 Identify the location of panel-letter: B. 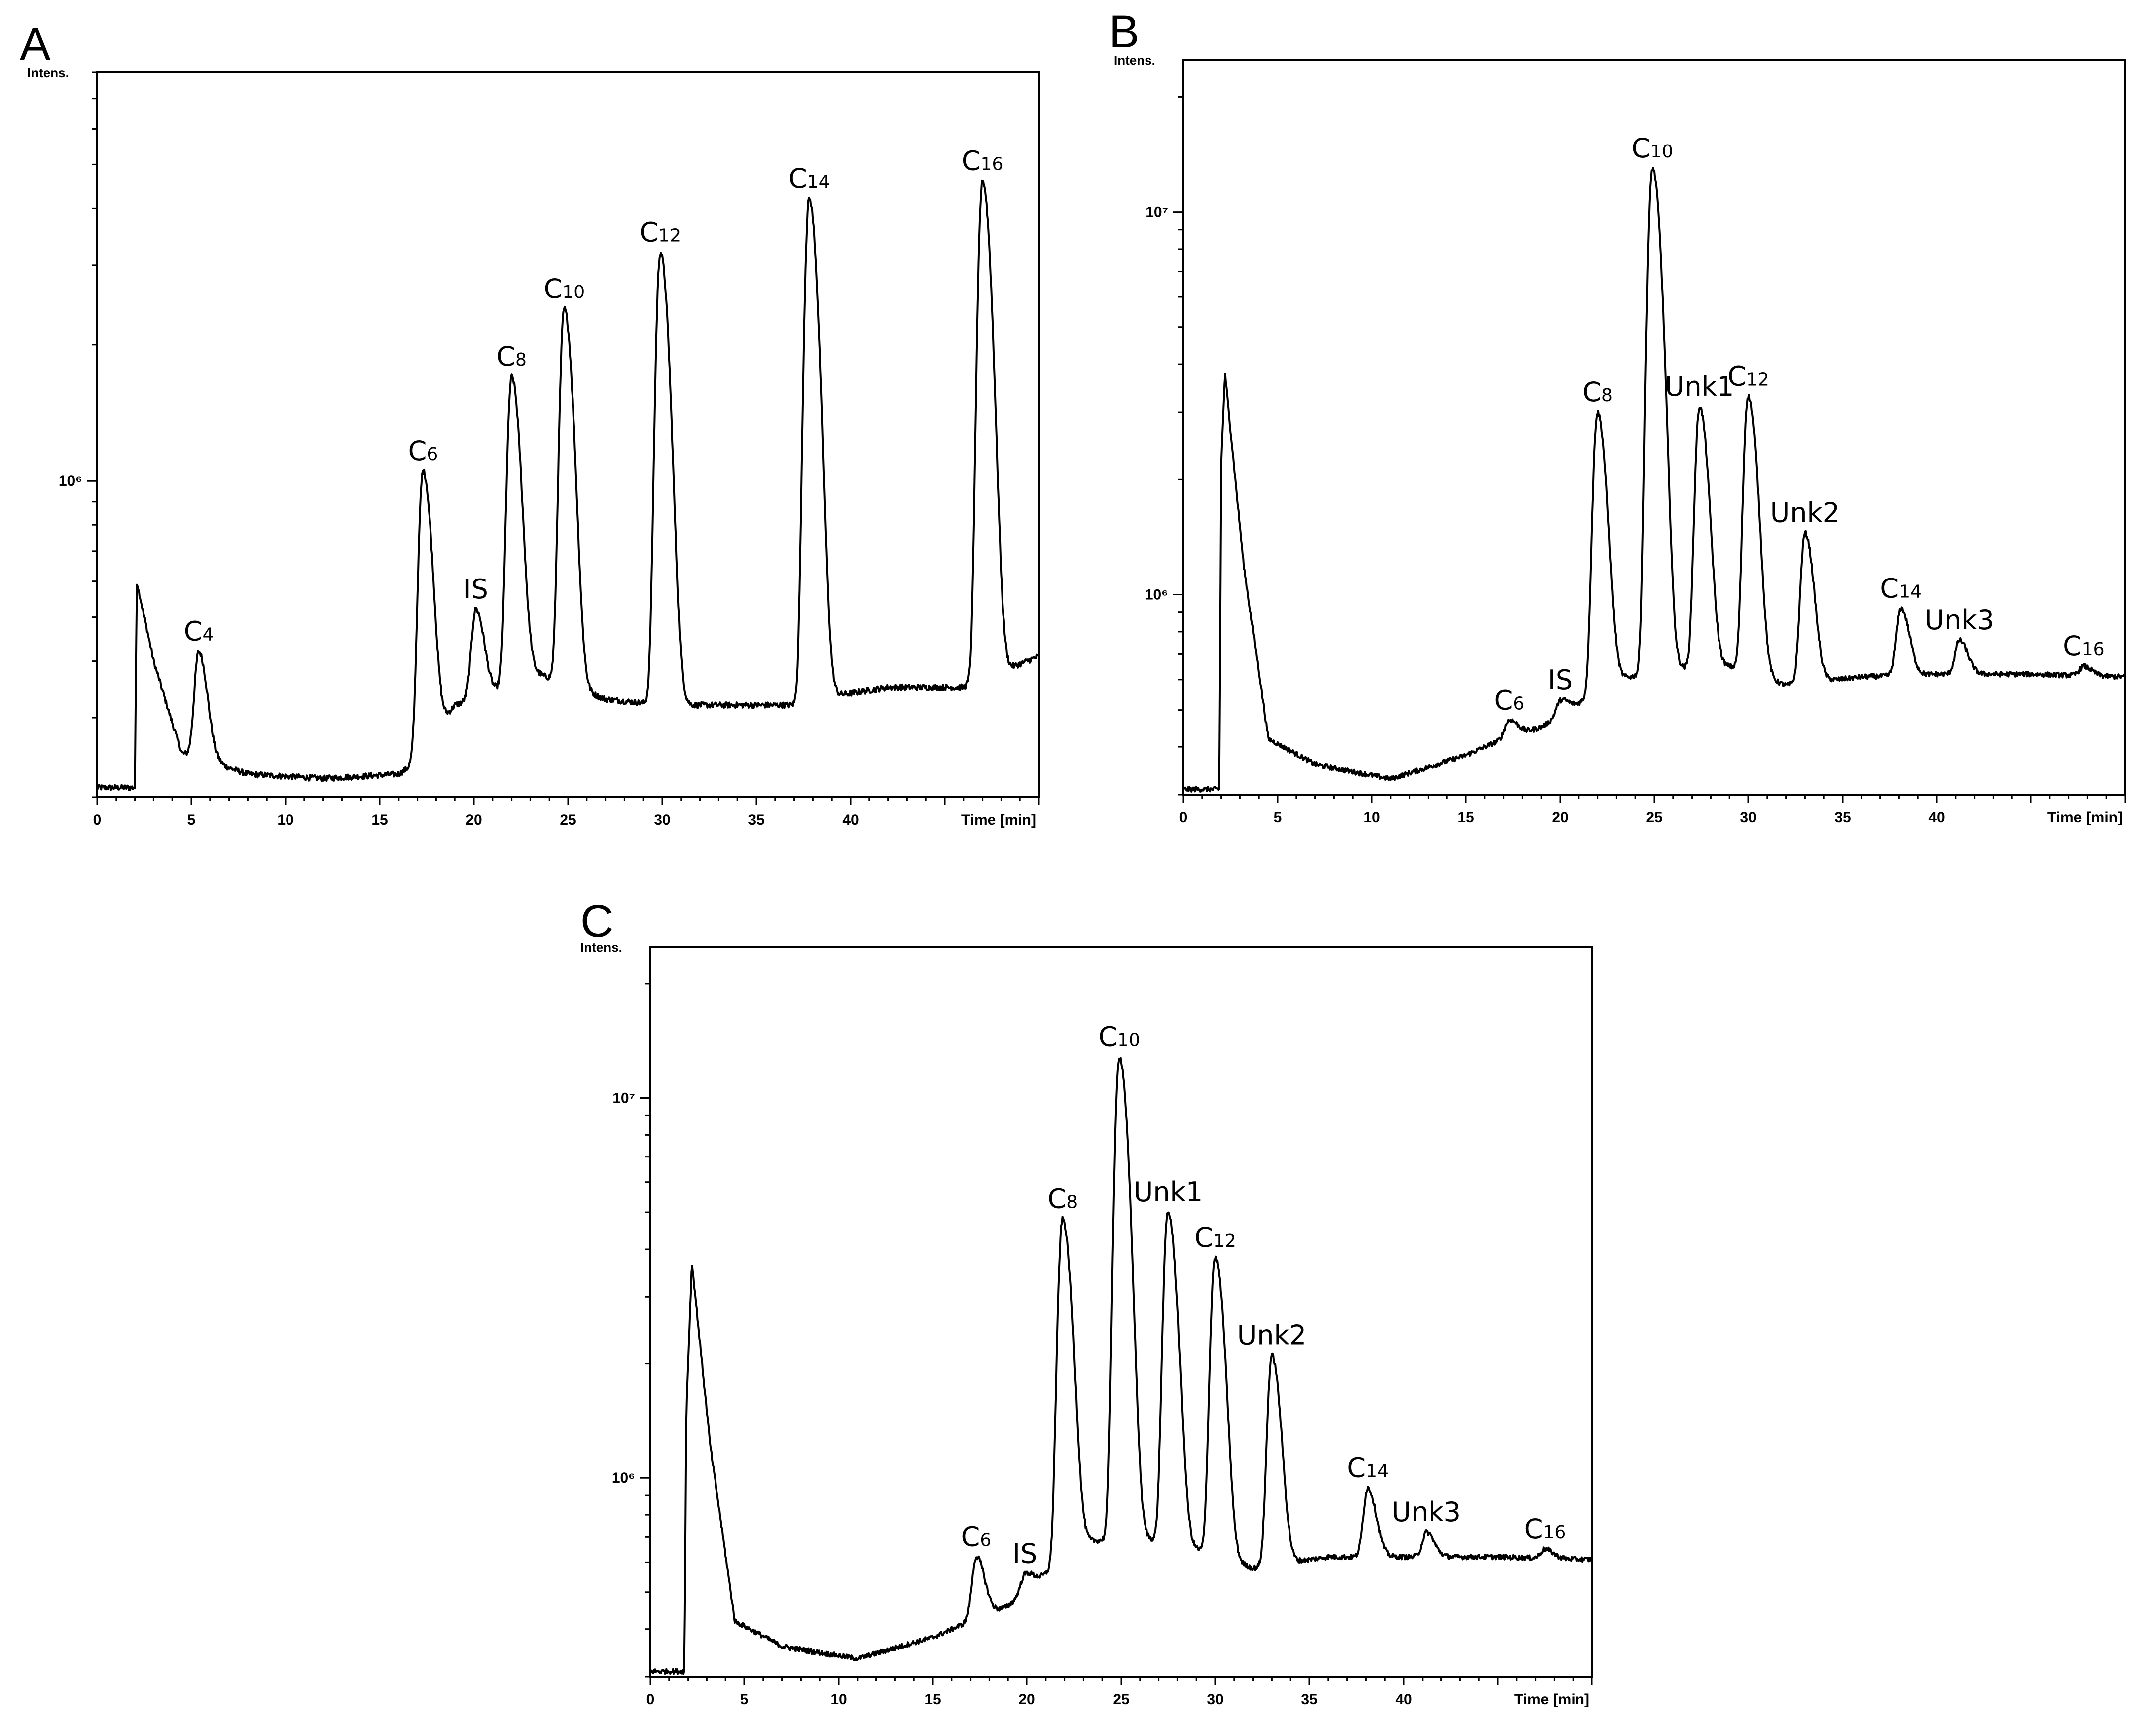
(1124, 31).